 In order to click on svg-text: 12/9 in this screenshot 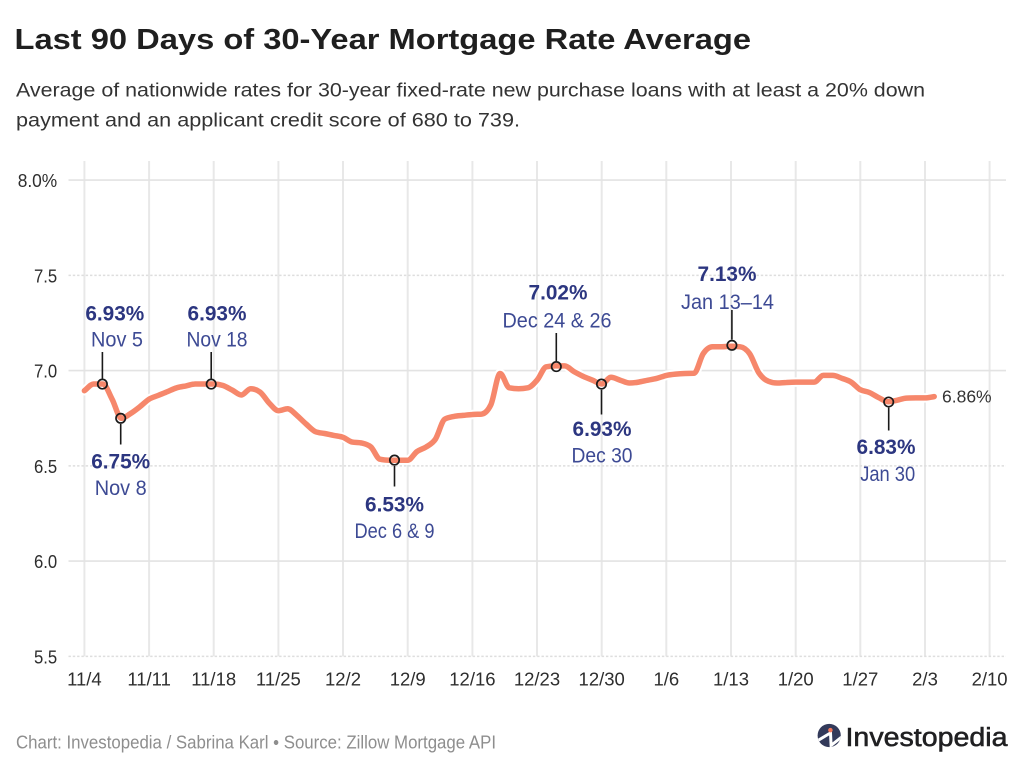, I will do `click(408, 678)`.